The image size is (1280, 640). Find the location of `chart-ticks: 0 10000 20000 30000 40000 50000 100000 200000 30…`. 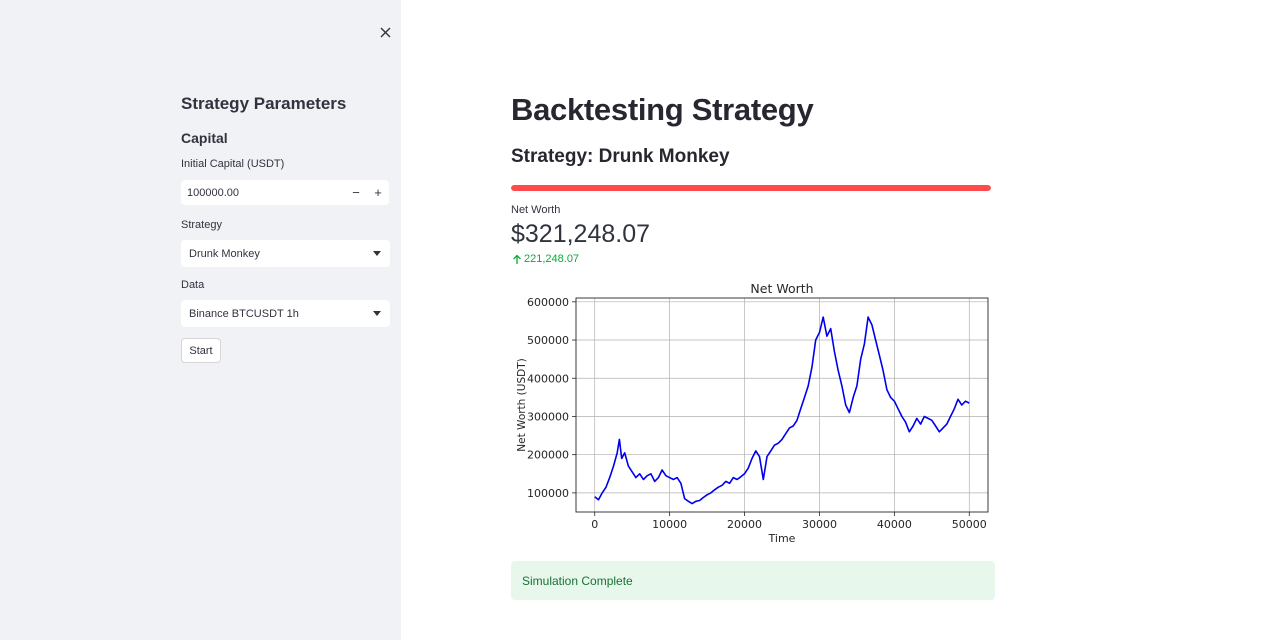

chart-ticks: 0 10000 20000 30000 40000 50000 100000 200000 30… is located at coordinates (757, 413).